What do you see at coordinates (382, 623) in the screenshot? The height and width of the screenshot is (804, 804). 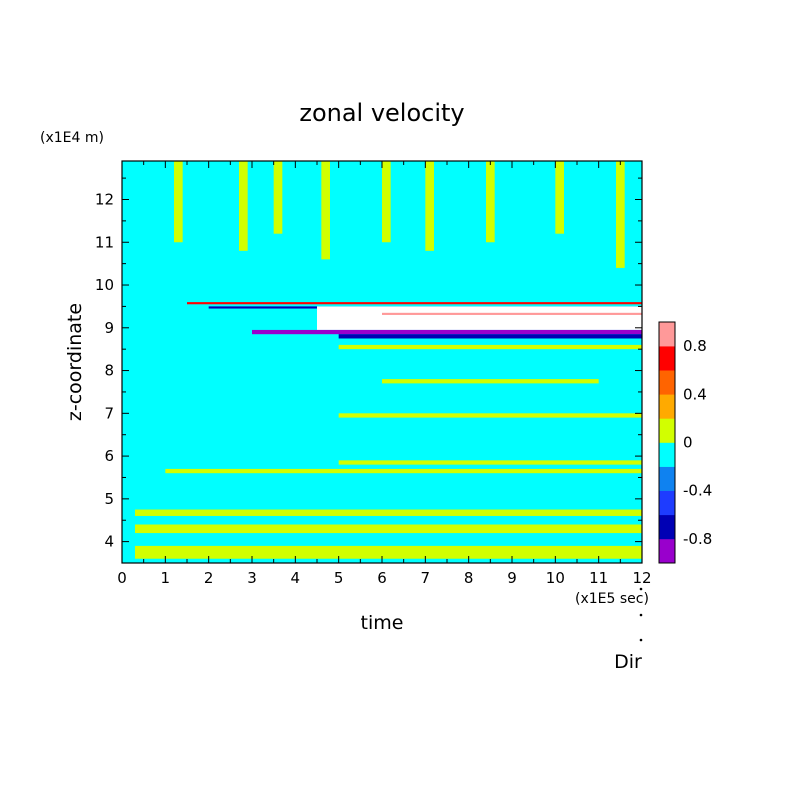 I see `x-axis-label: time` at bounding box center [382, 623].